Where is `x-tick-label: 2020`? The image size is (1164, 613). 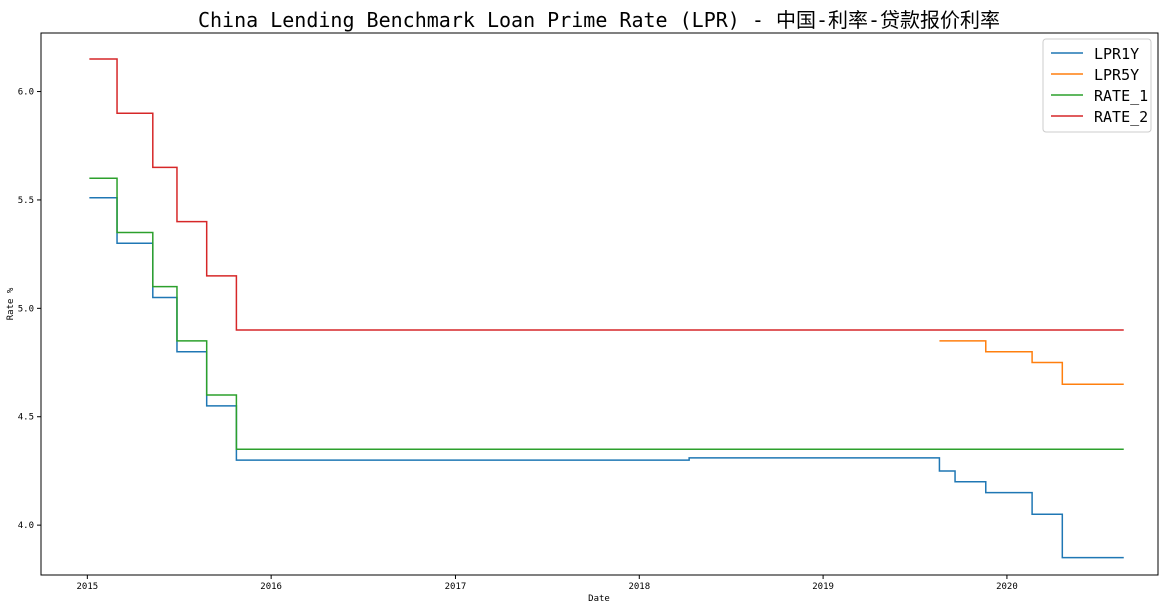 x-tick-label: 2020 is located at coordinates (1007, 587).